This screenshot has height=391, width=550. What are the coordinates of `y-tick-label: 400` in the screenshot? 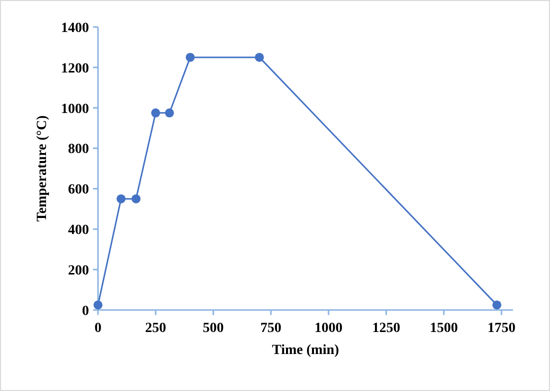 It's located at (78, 230).